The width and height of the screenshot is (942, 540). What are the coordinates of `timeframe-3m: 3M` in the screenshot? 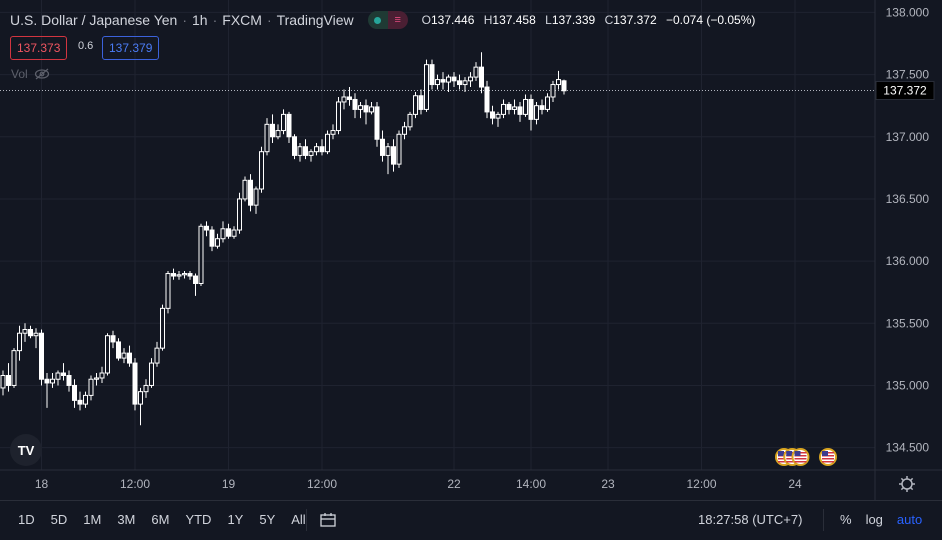 It's located at (126, 519).